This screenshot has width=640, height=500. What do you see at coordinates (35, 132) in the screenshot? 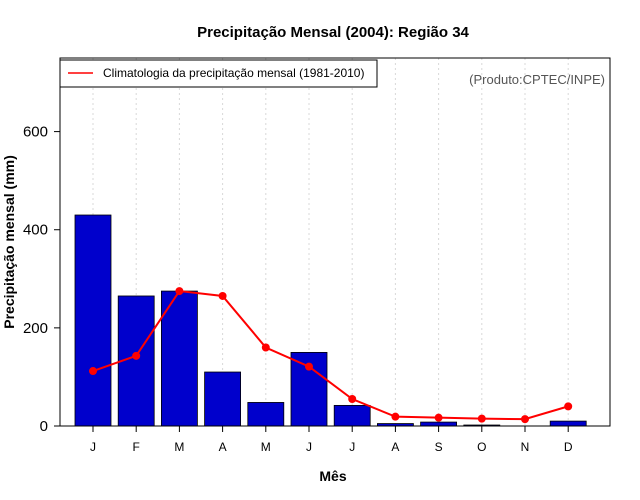
I see `y-tick-label: 600` at bounding box center [35, 132].